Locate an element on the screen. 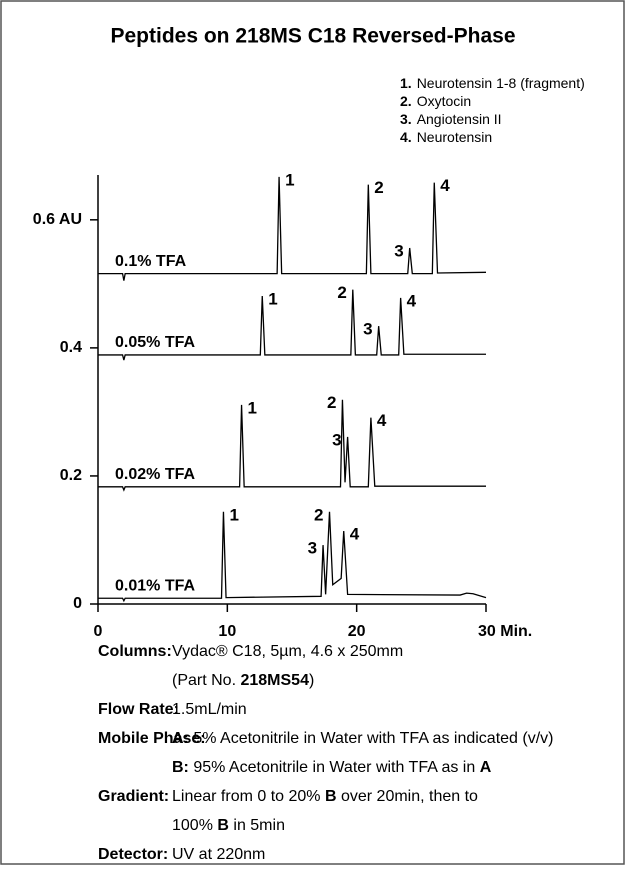 This screenshot has height=871, width=626. condition-text: 100% is located at coordinates (194, 825).